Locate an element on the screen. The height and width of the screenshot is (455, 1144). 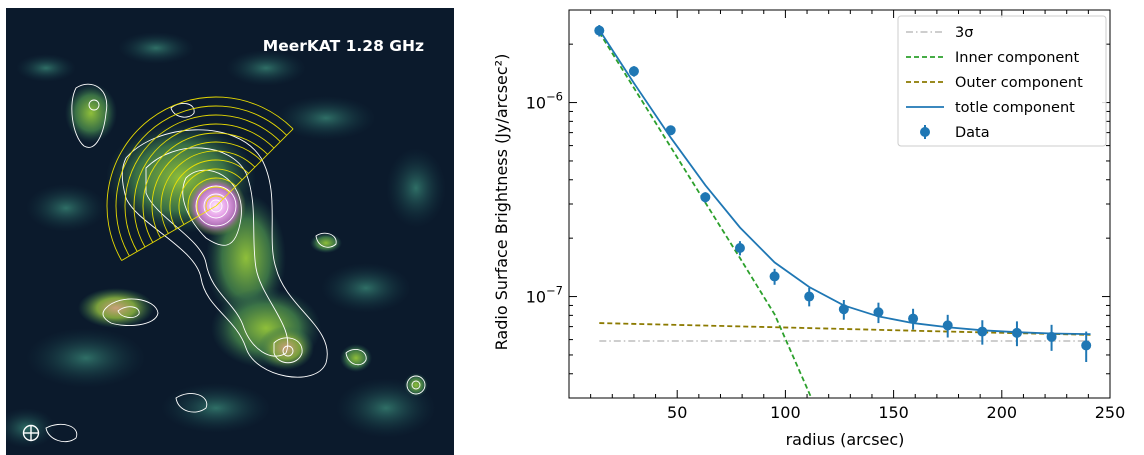
legend-label: Inner component is located at coordinates (1017, 58).